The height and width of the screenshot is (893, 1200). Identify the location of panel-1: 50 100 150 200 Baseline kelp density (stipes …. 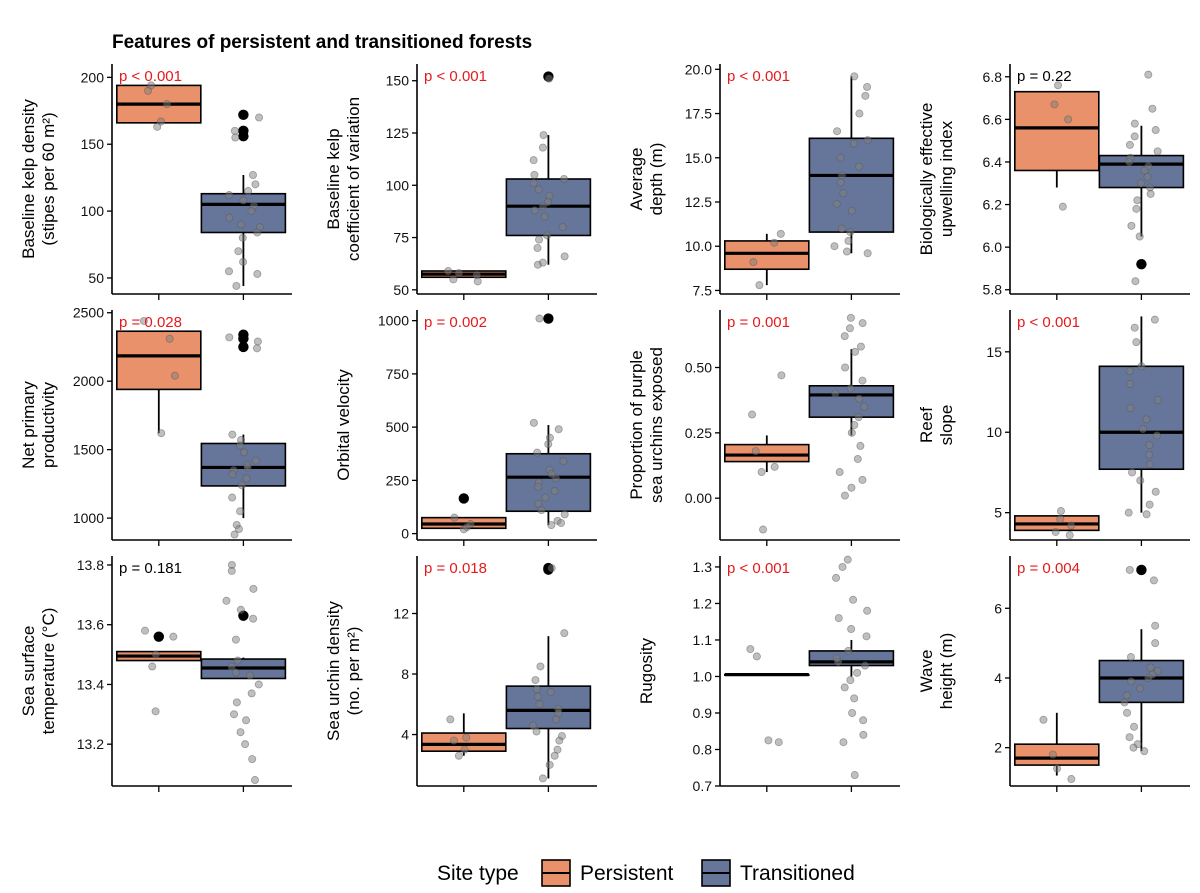
(155, 182).